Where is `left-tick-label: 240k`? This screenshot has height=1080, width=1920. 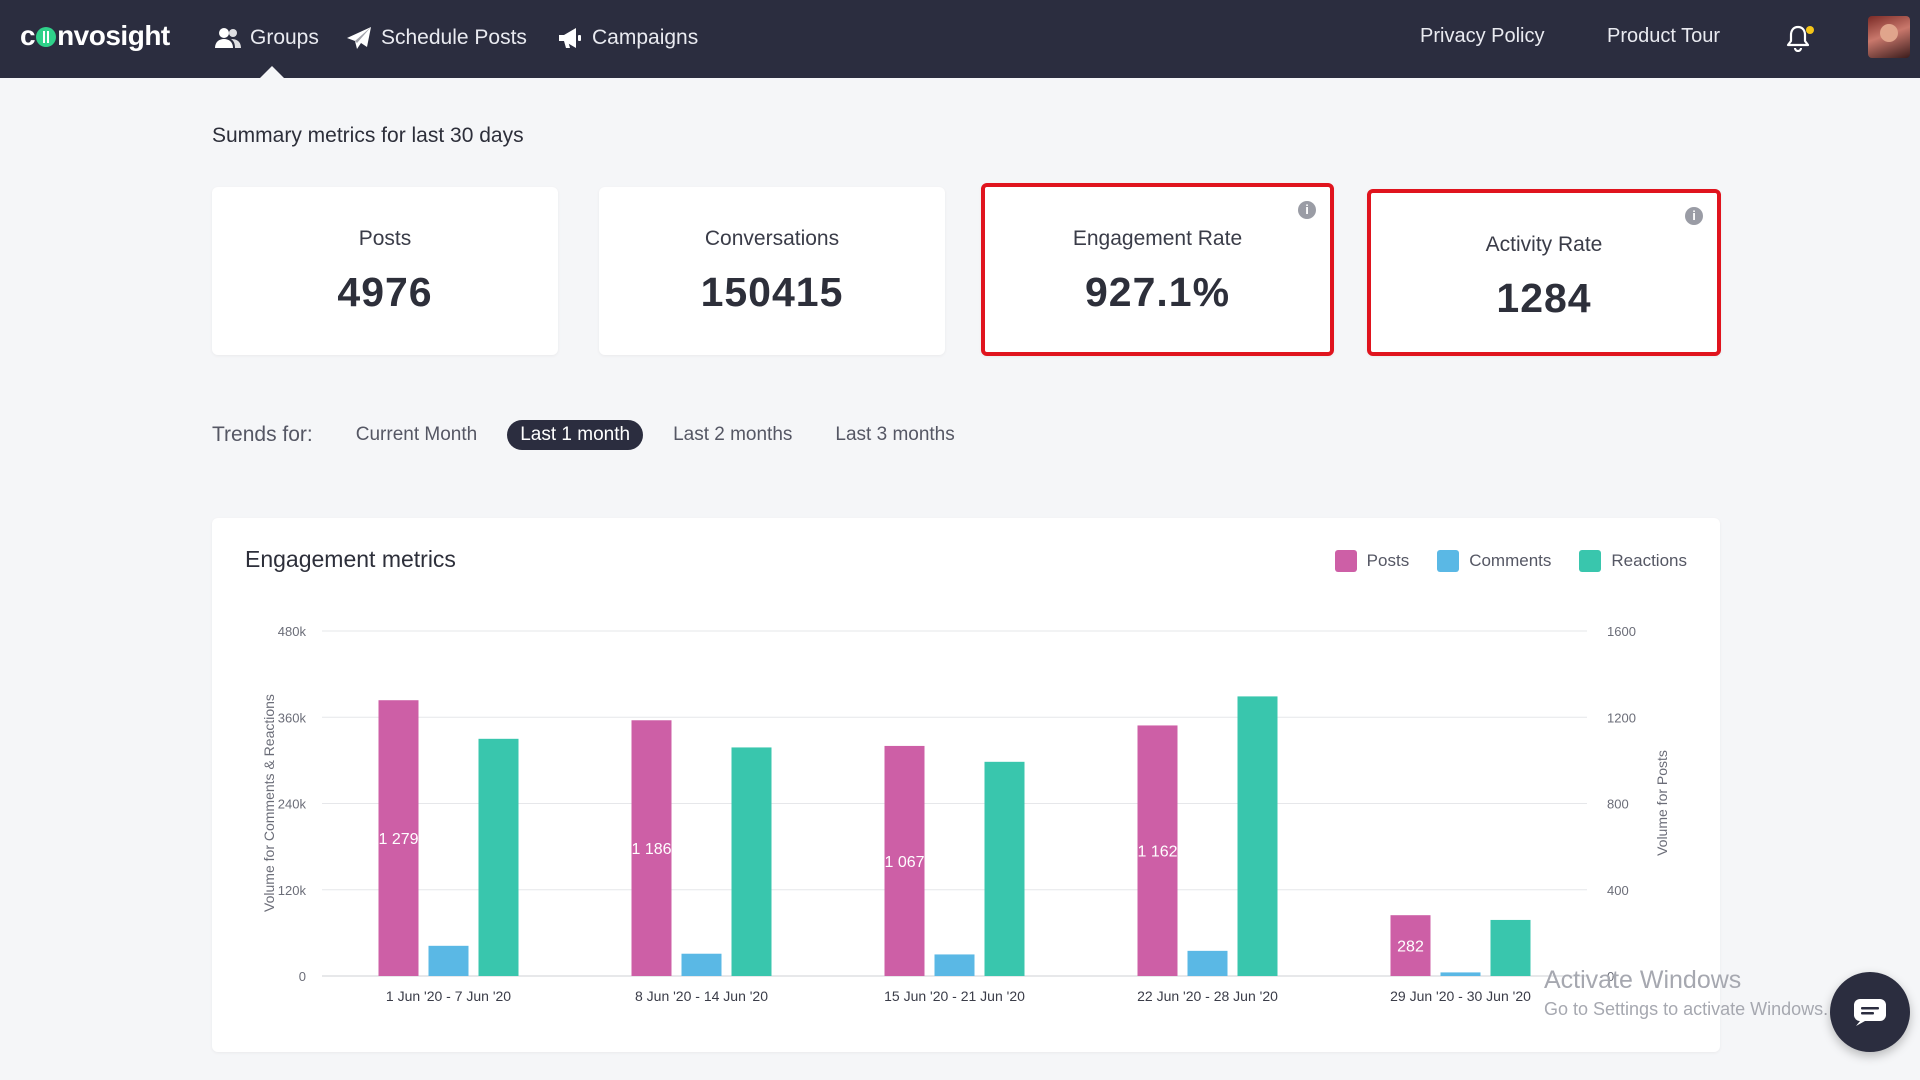 left-tick-label: 240k is located at coordinates (292, 804).